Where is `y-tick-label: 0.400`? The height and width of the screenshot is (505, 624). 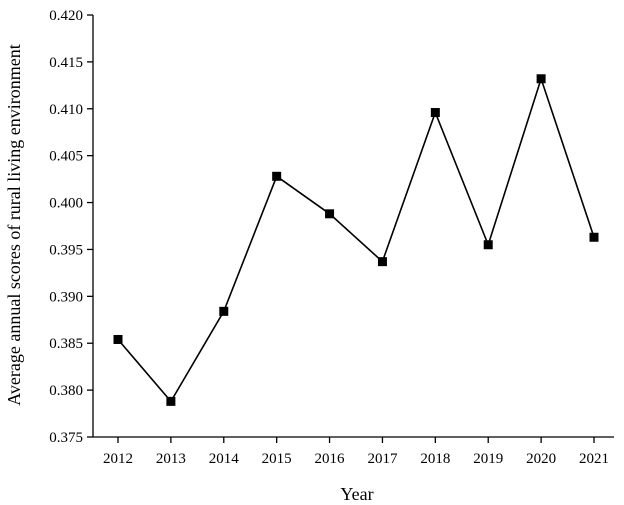
y-tick-label: 0.400 is located at coordinates (66, 204).